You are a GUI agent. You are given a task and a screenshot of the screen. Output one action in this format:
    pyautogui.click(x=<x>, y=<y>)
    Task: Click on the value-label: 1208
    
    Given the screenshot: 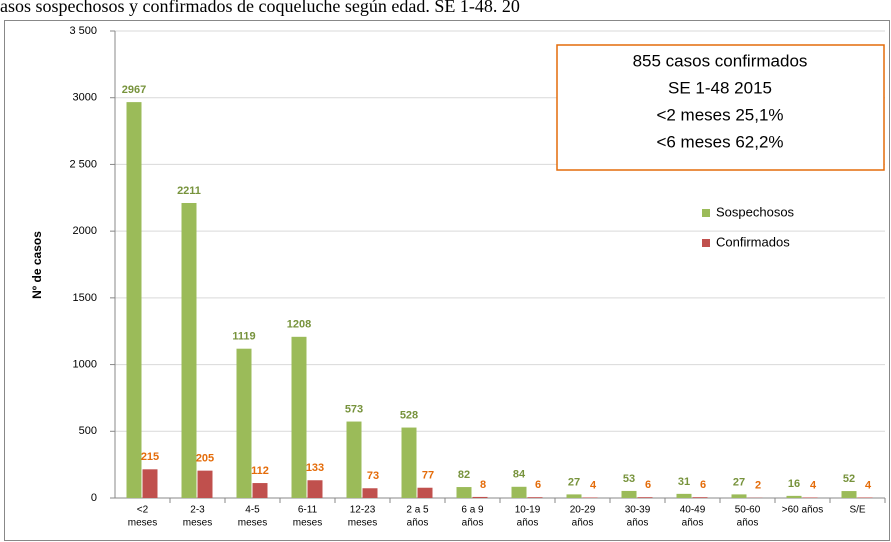 What is the action you would take?
    pyautogui.click(x=299, y=325)
    